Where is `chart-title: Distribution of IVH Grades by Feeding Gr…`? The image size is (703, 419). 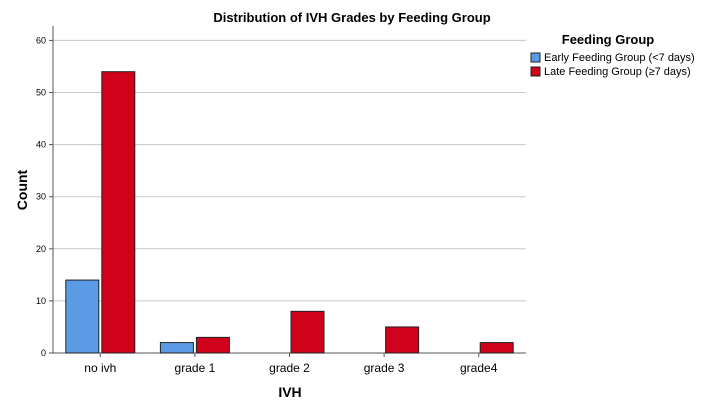
chart-title: Distribution of IVH Grades by Feeding Gr… is located at coordinates (351, 17).